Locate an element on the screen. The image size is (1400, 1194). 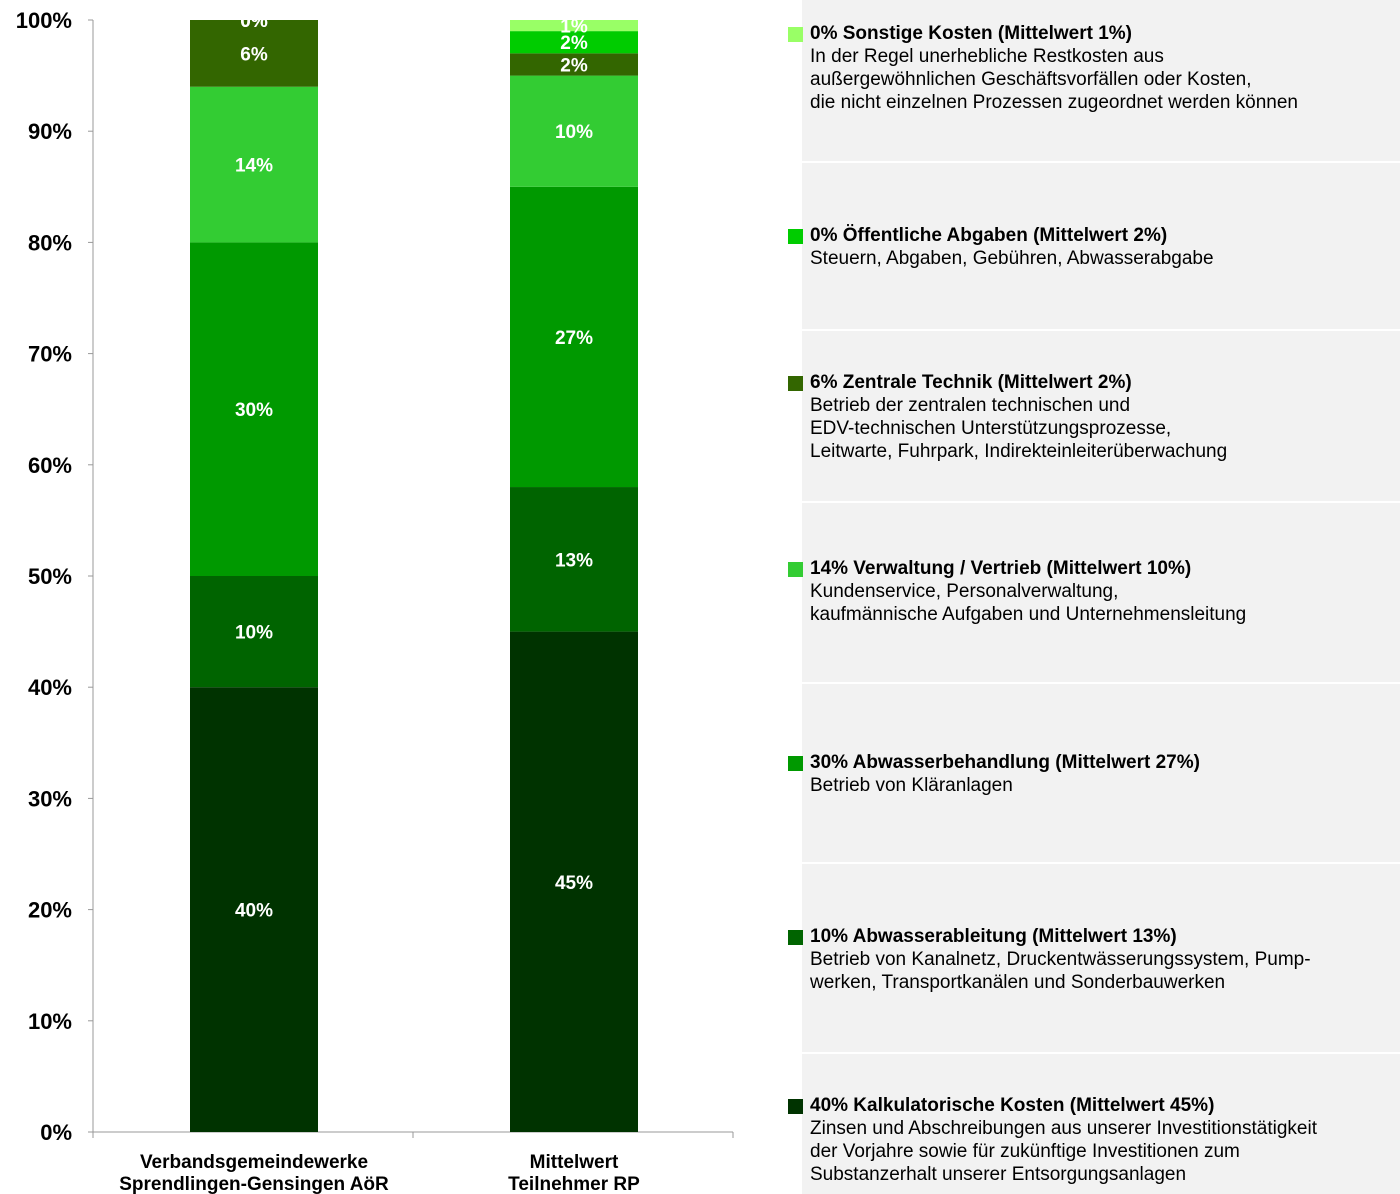
data-label: 6% is located at coordinates (254, 54).